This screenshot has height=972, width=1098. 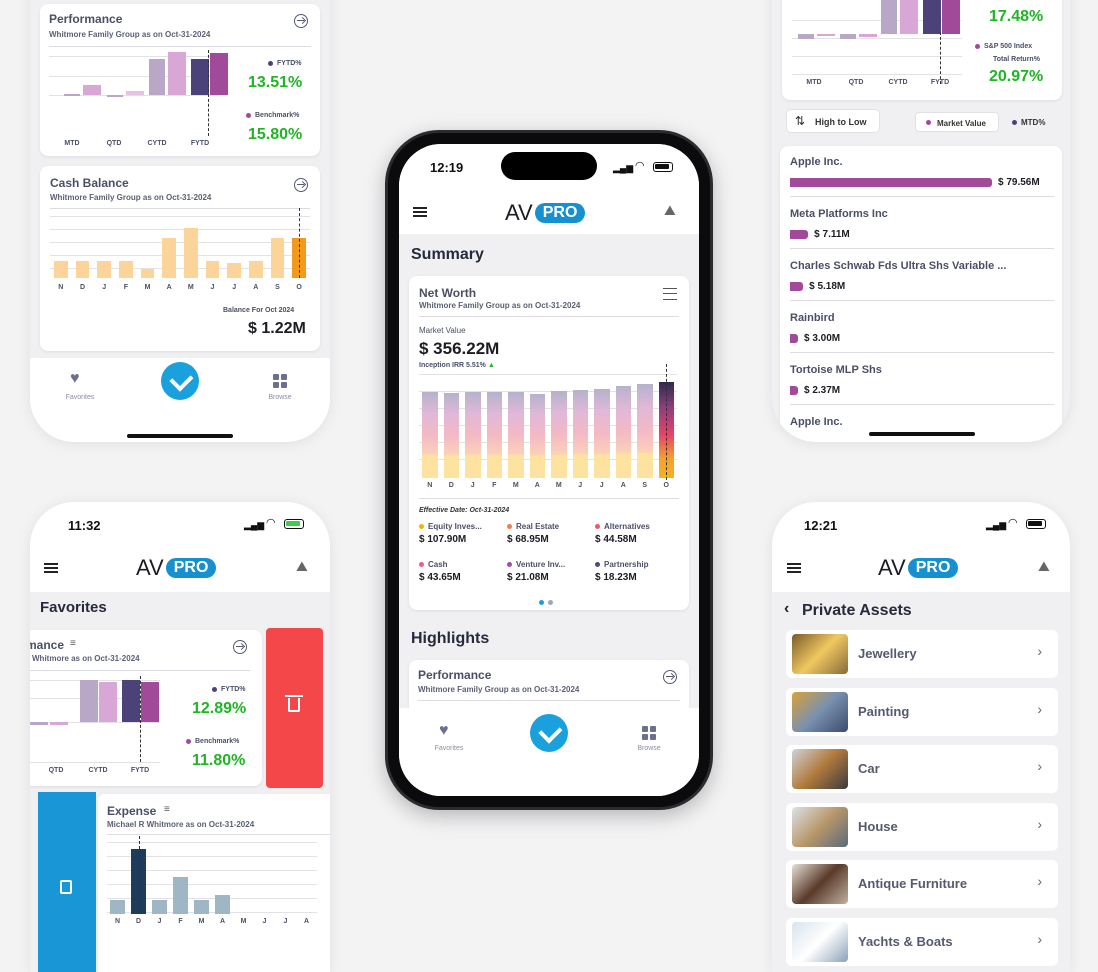 What do you see at coordinates (800, 121) in the screenshot?
I see `sort-icon: ⇅` at bounding box center [800, 121].